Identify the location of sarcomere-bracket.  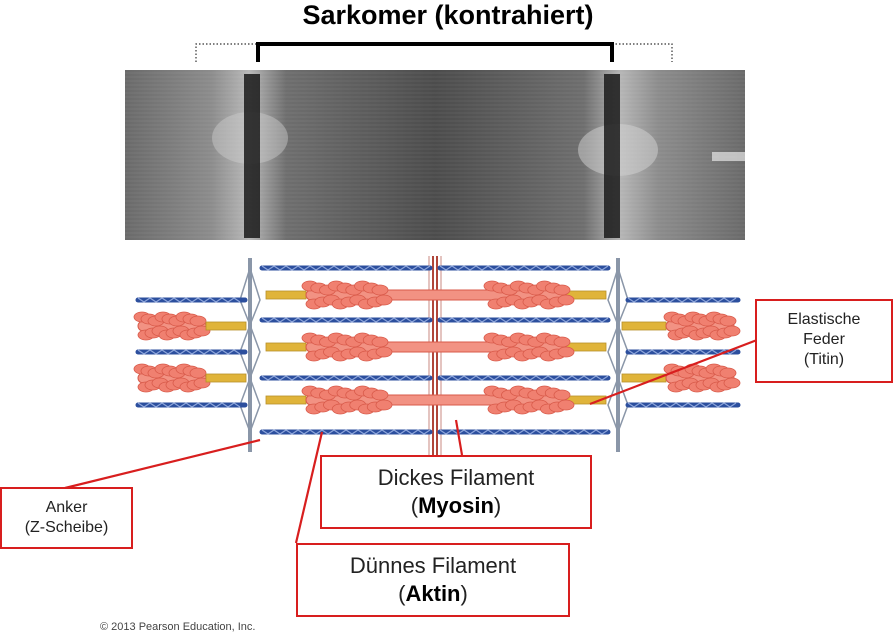
(434, 52).